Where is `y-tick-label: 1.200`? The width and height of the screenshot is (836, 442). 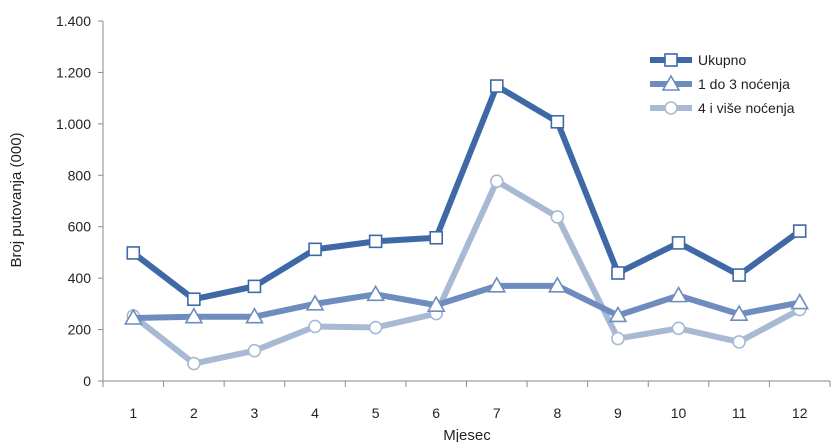 y-tick-label: 1.200 is located at coordinates (73, 72).